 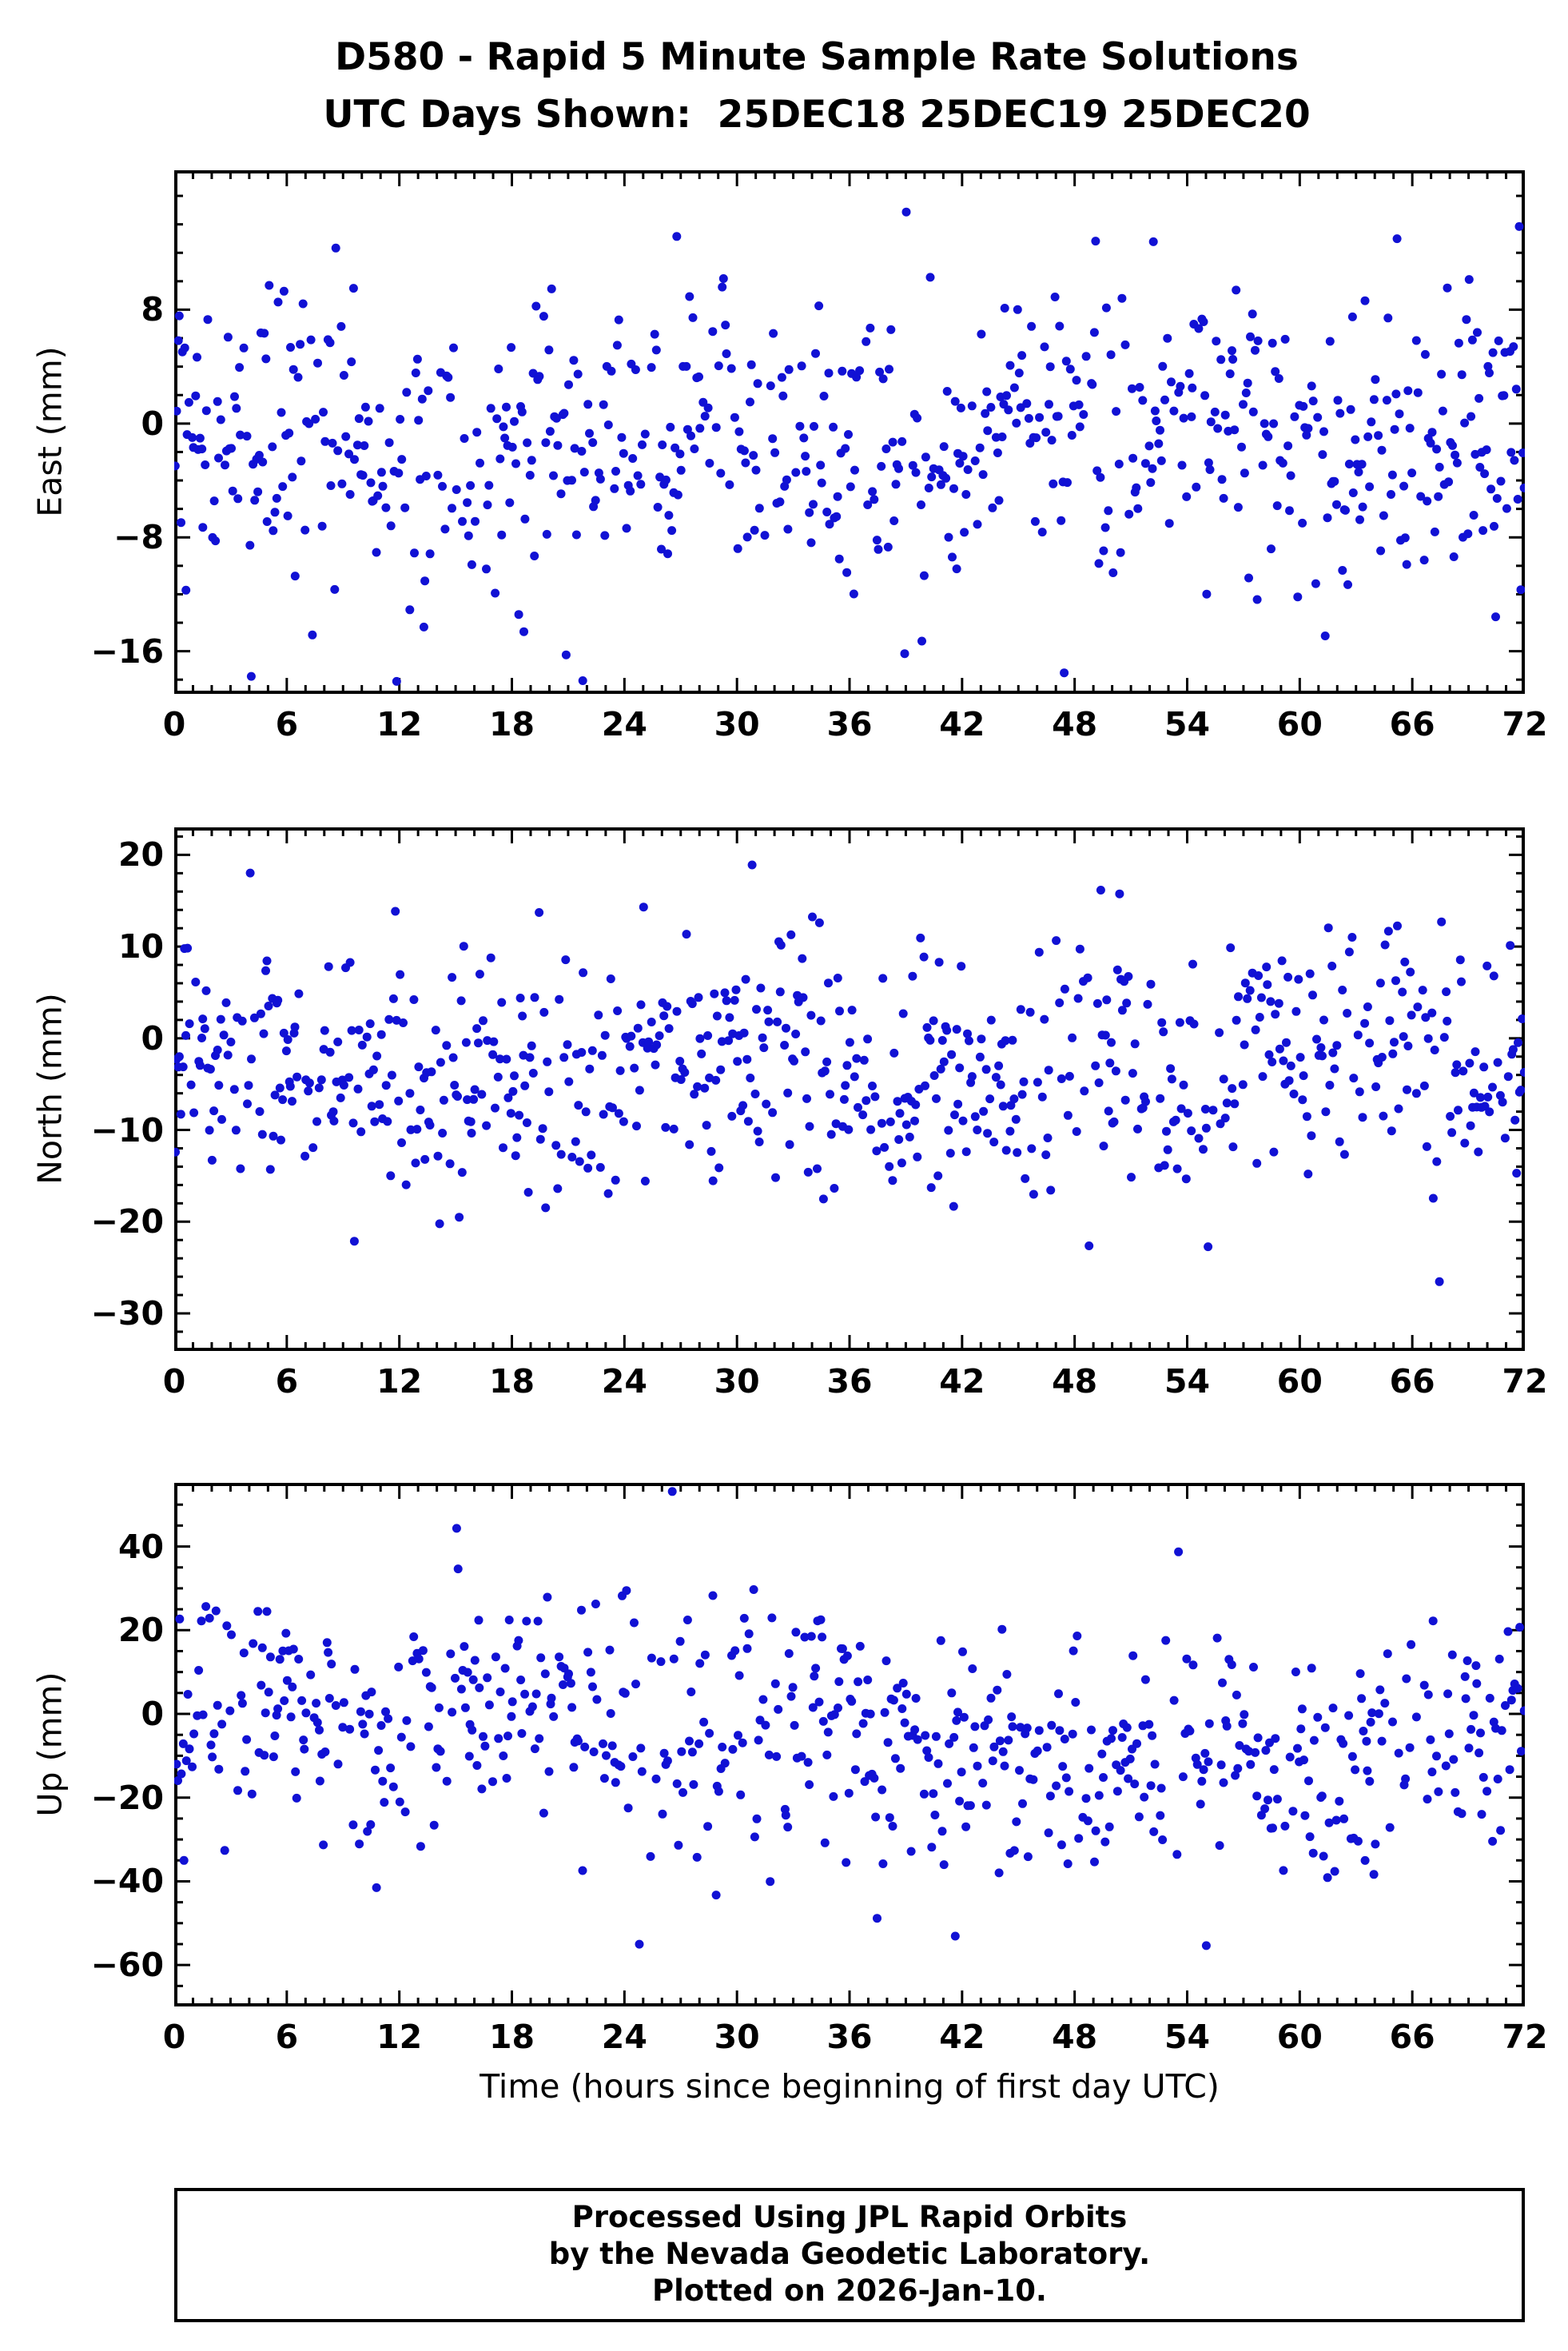 What do you see at coordinates (1525, 2037) in the screenshot?
I see `x-tick-label: 72` at bounding box center [1525, 2037].